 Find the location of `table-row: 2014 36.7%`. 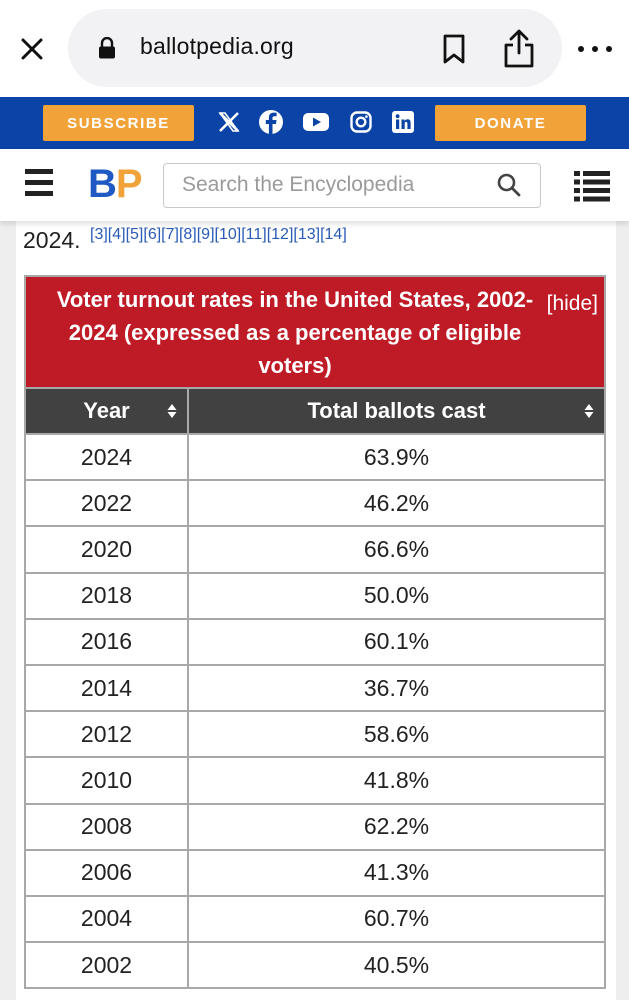

table-row: 2014 36.7% is located at coordinates (315, 688).